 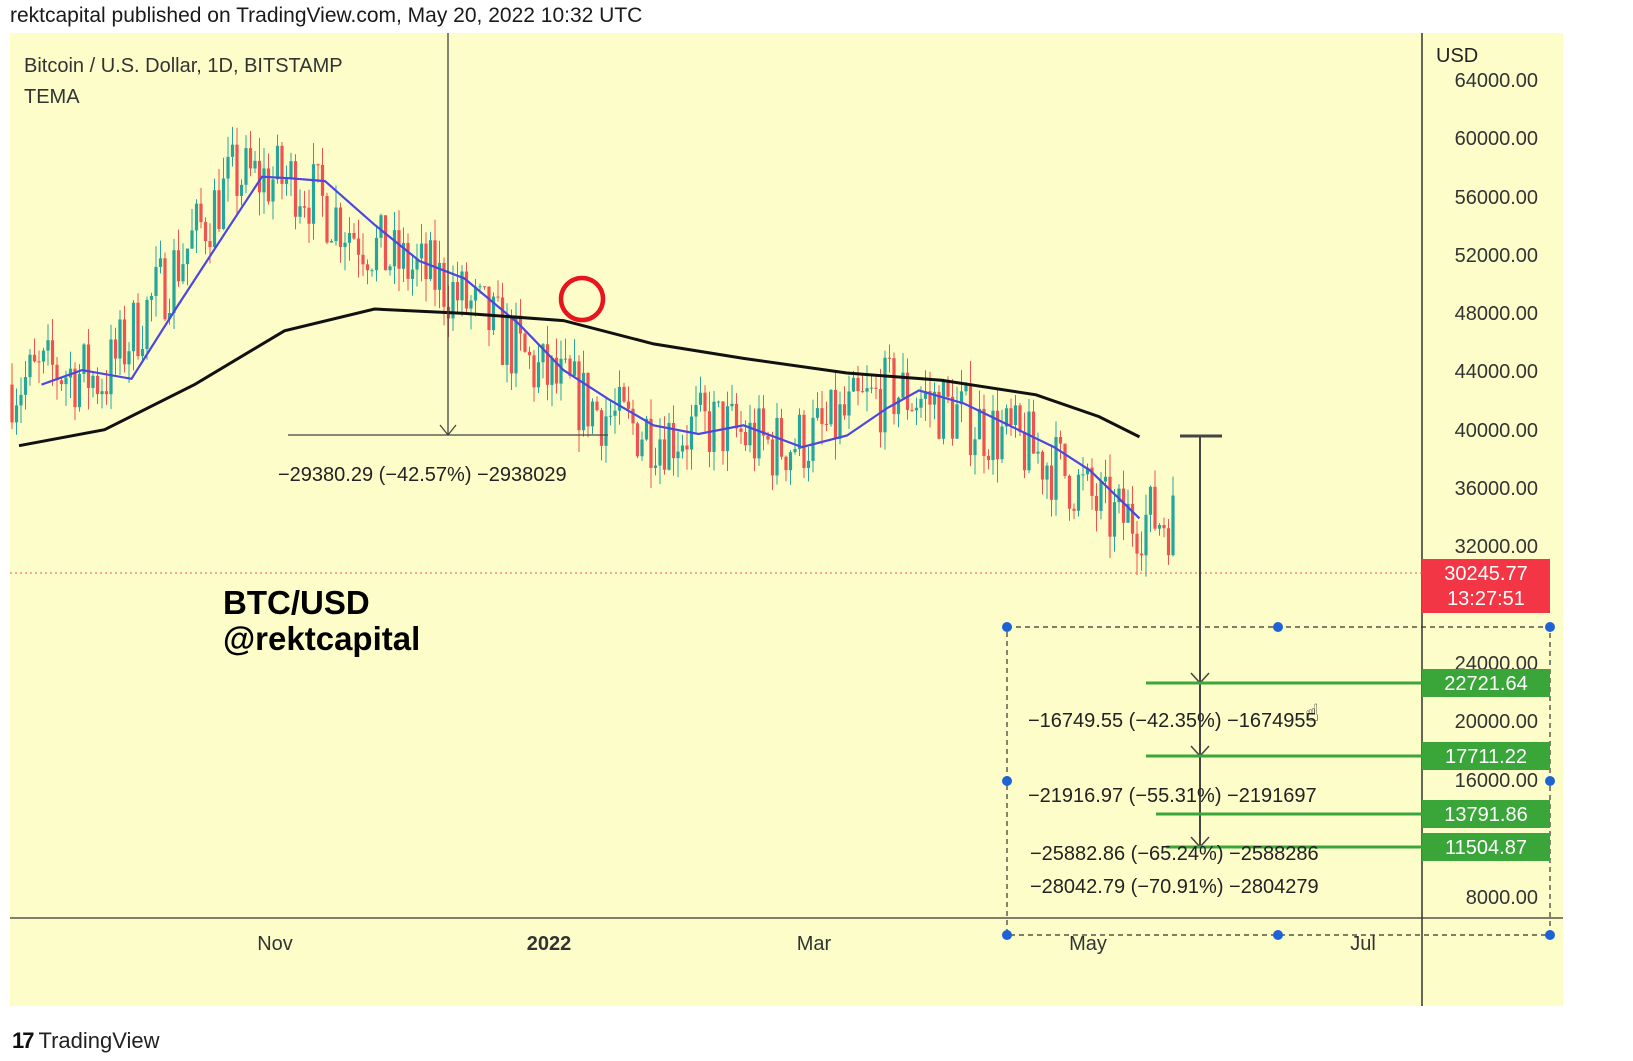 I want to click on level-tag-label: 17711.22, so click(x=1486, y=757).